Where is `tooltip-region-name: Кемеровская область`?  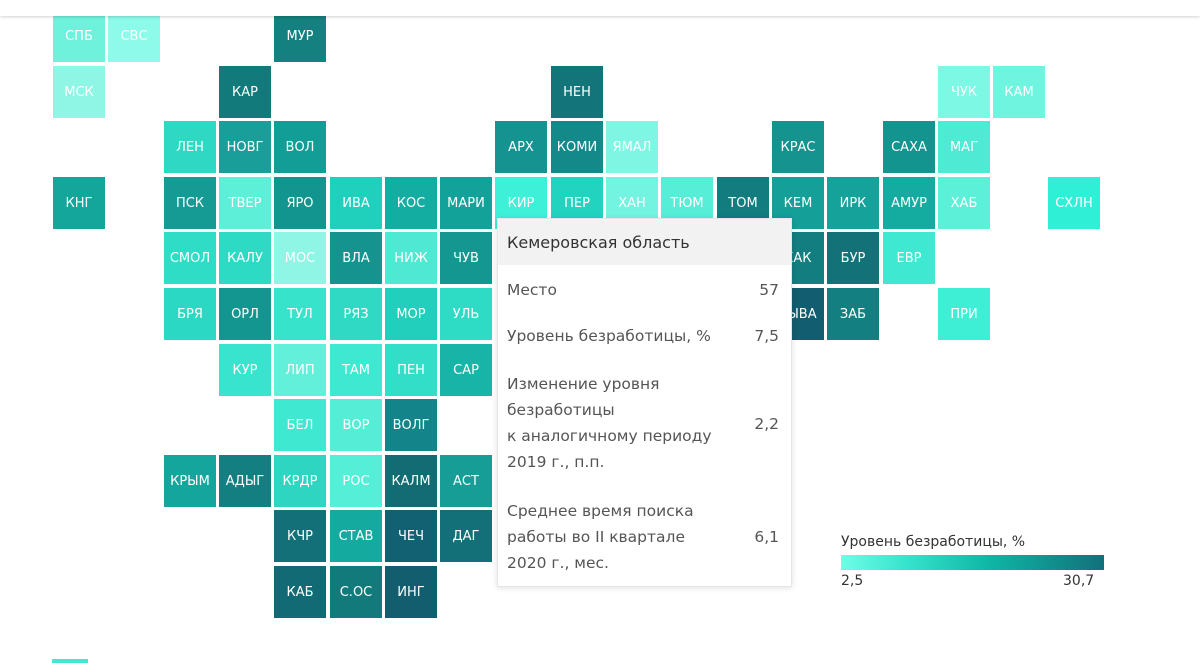 tooltip-region-name: Кемеровская область is located at coordinates (644, 242).